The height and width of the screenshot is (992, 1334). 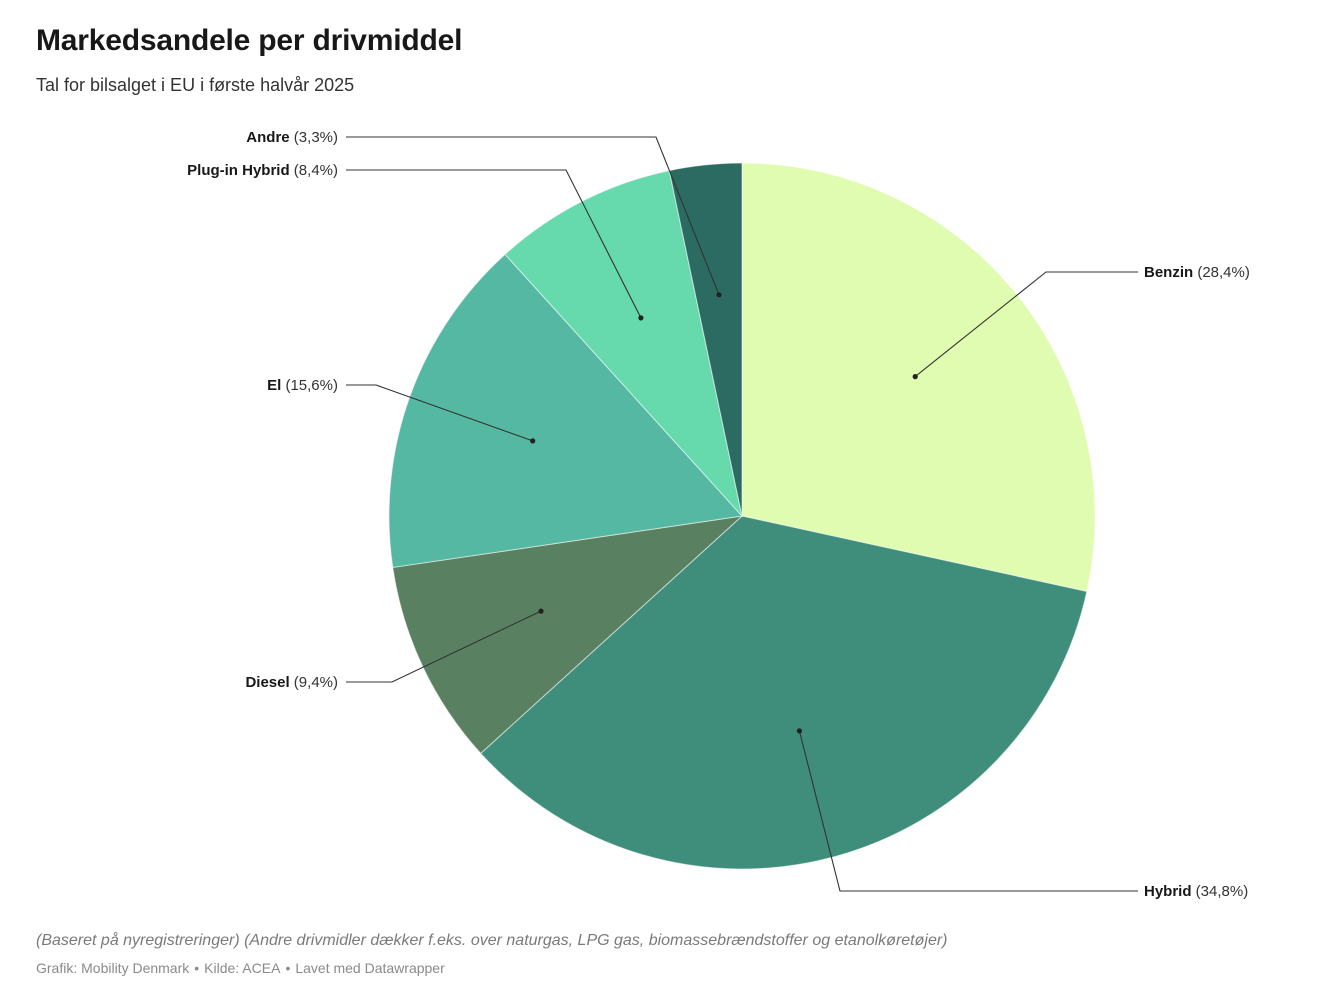 What do you see at coordinates (439, 413) in the screenshot?
I see `leader-line-el` at bounding box center [439, 413].